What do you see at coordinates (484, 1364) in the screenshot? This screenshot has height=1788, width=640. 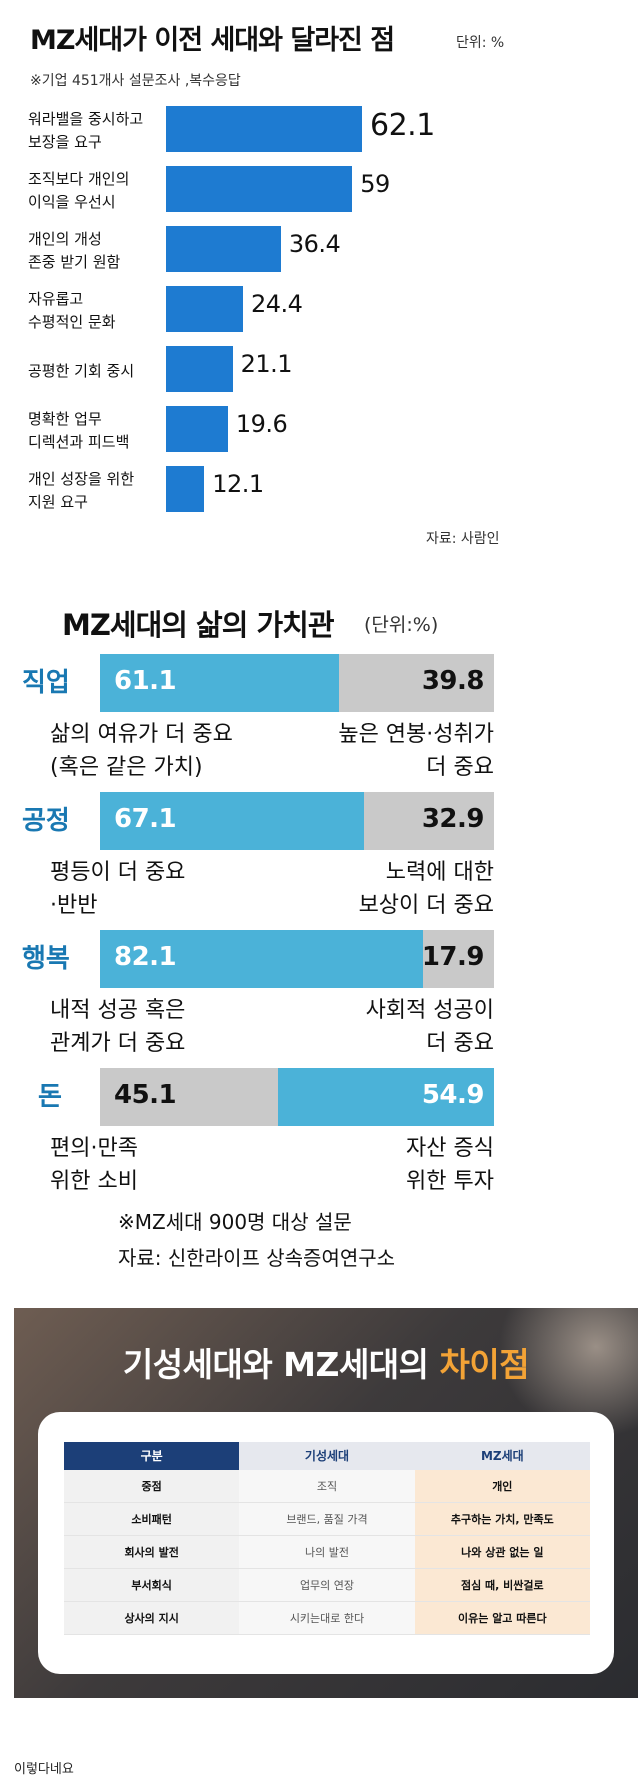 I see `table-title-highlight: 차이점` at bounding box center [484, 1364].